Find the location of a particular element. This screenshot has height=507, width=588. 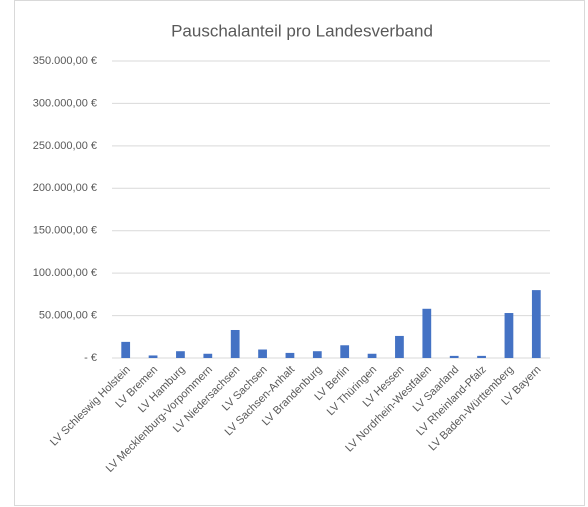

y-tick-label: 300.000,00 € is located at coordinates (65, 103).